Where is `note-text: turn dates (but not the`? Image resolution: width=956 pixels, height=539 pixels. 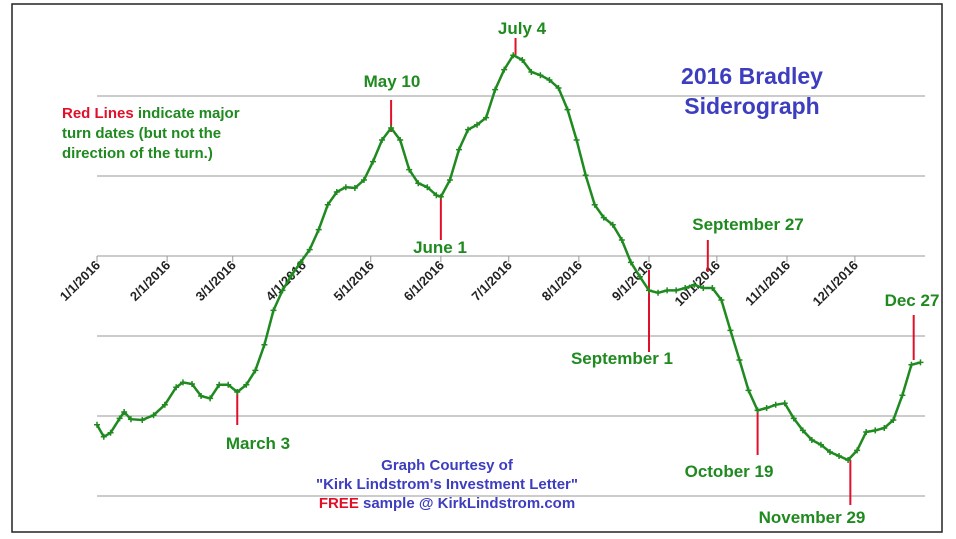 note-text: turn dates (but not the is located at coordinates (141, 133).